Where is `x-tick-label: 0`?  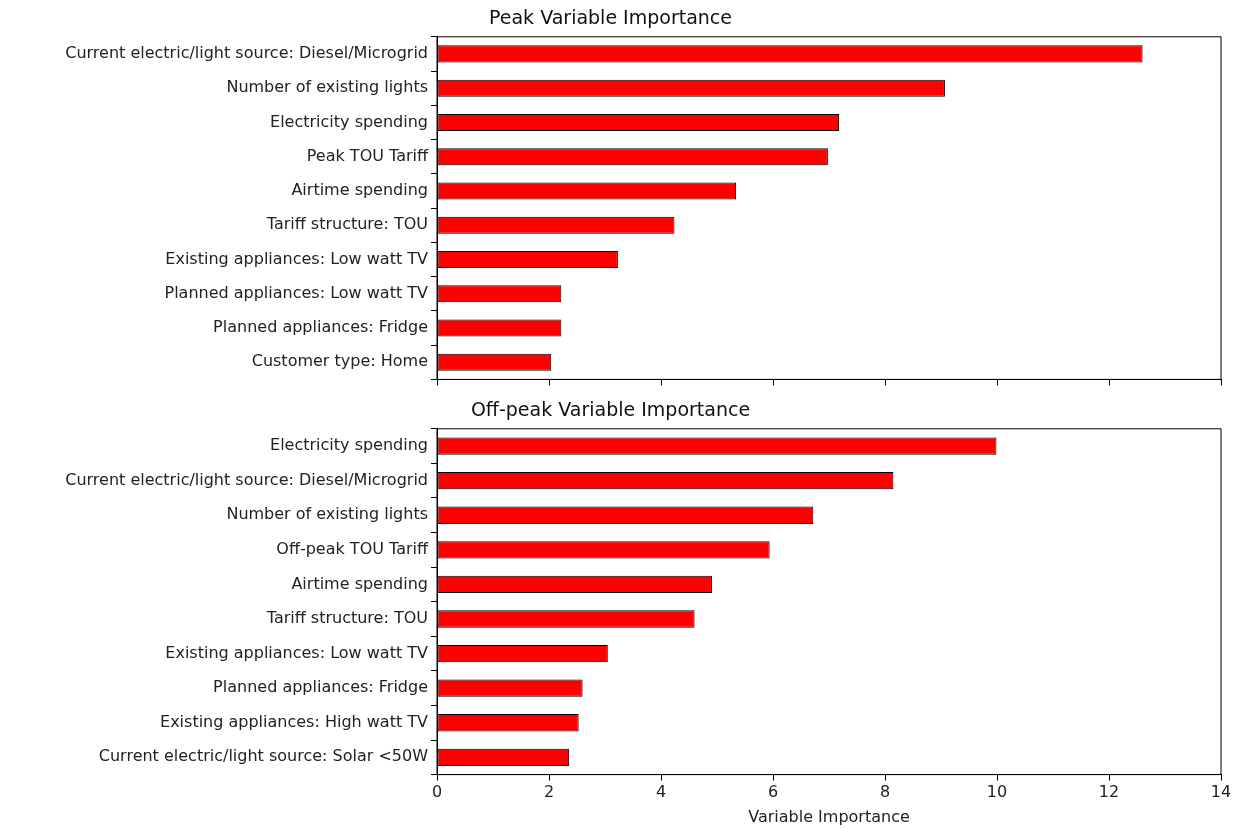 x-tick-label: 0 is located at coordinates (437, 792).